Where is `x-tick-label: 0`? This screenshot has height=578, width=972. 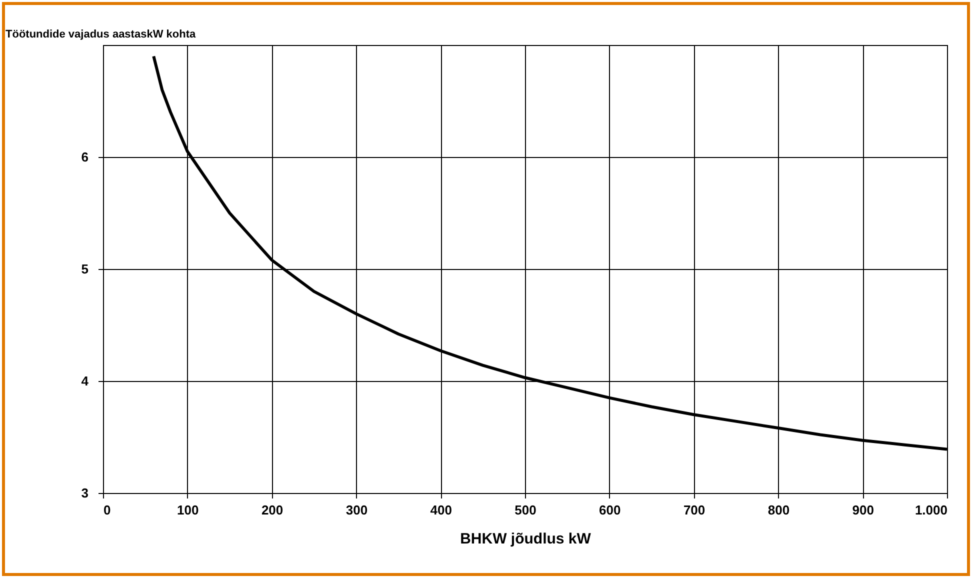
x-tick-label: 0 is located at coordinates (107, 510).